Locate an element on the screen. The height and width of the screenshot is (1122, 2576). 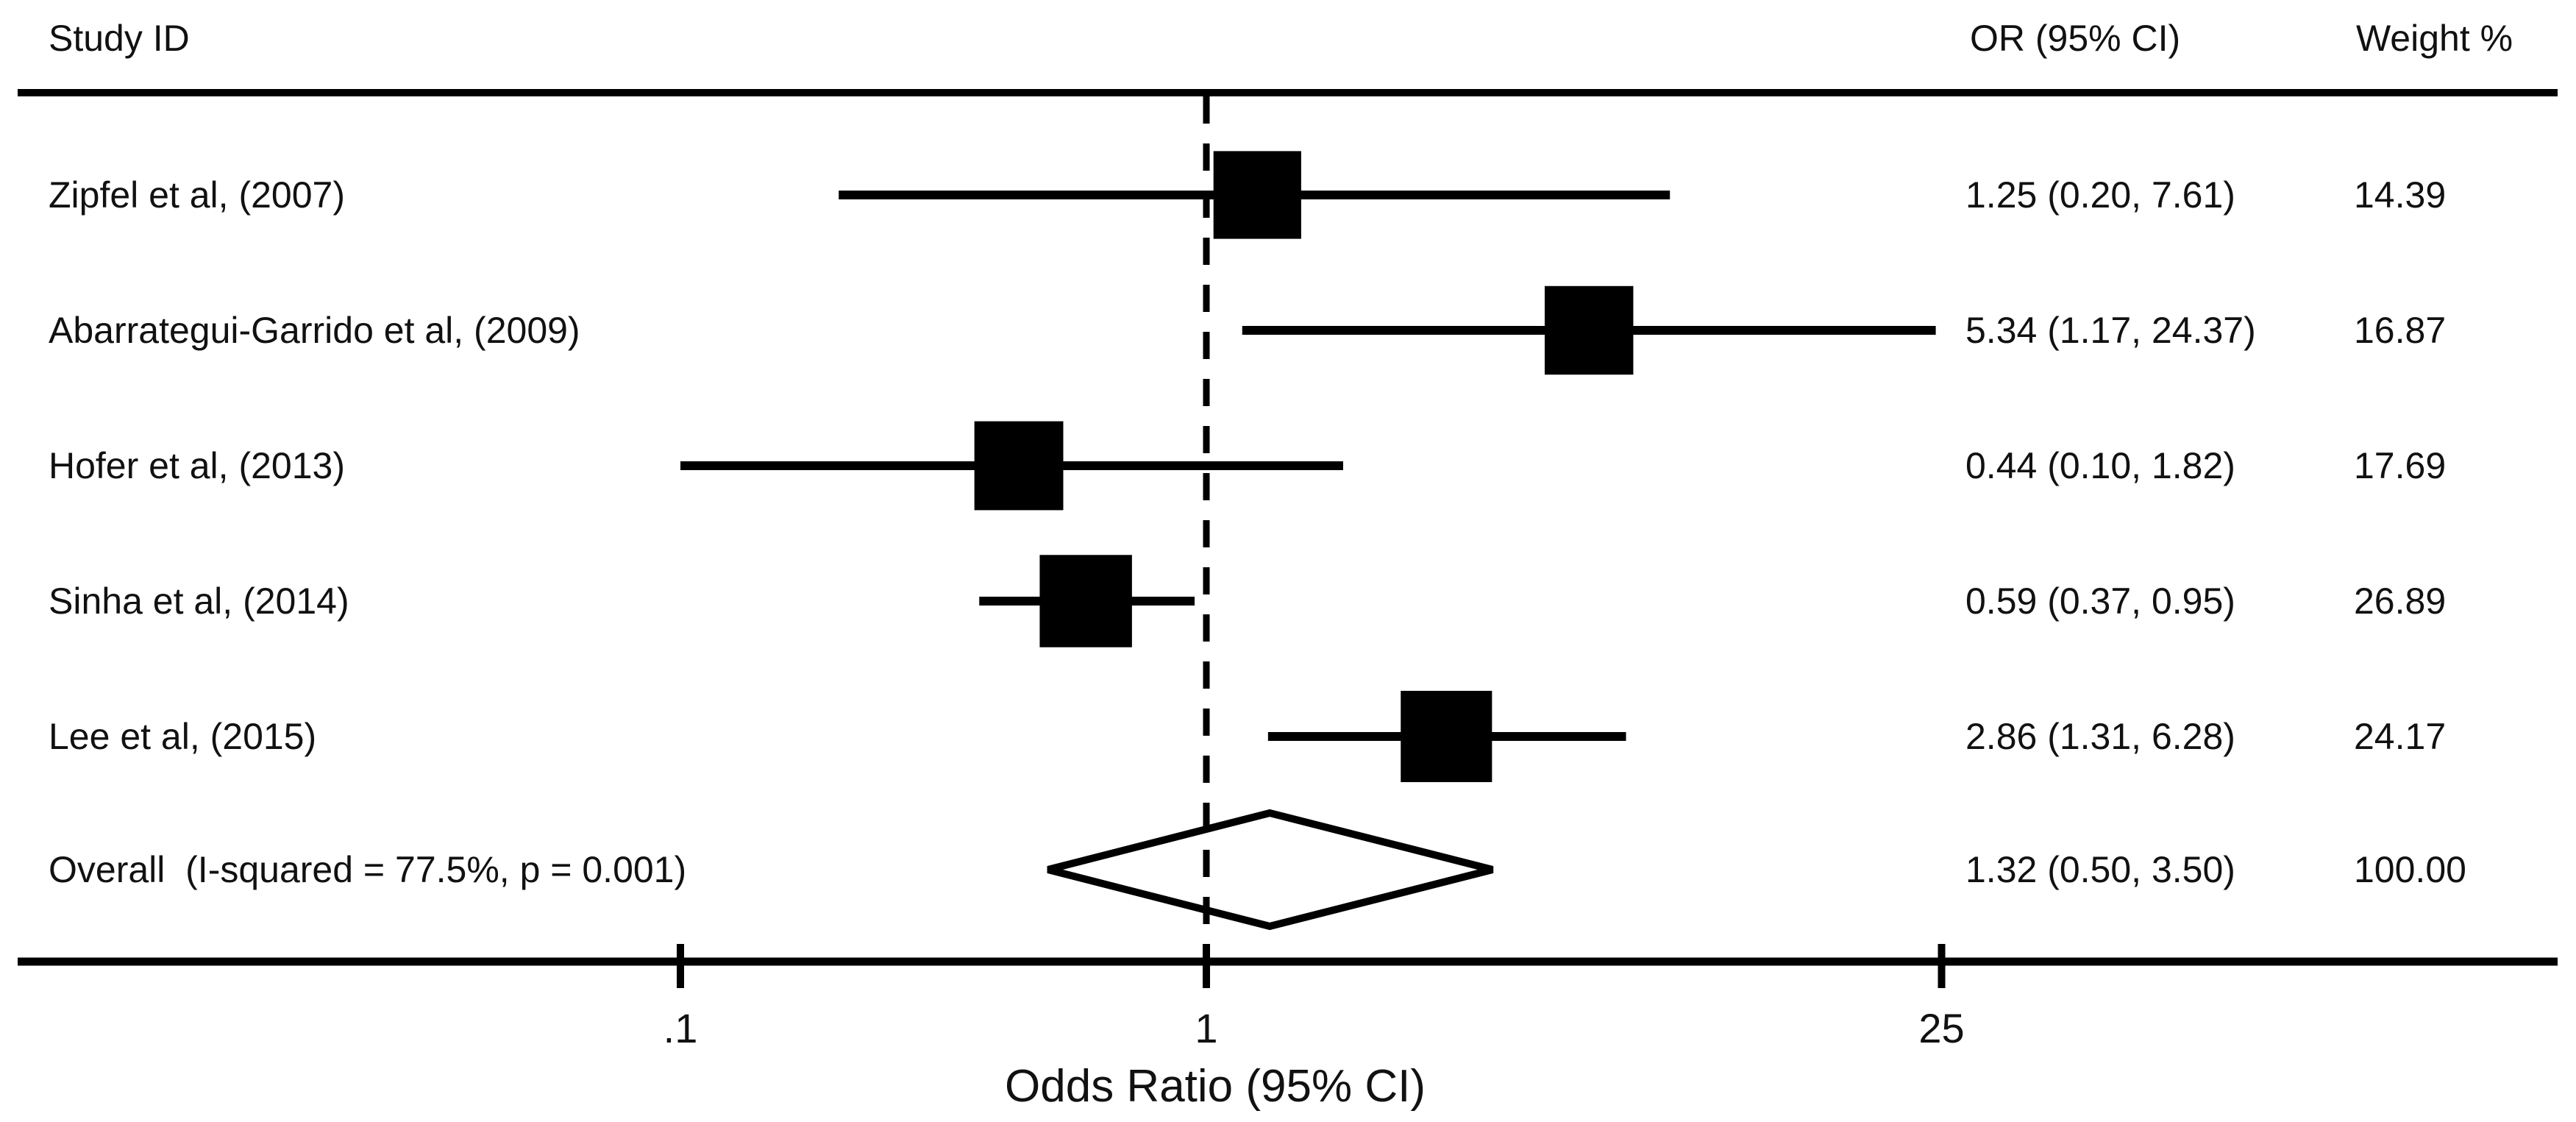
overall-label: Overall (I-squared = 77.5%, p = 0.001) is located at coordinates (368, 869).